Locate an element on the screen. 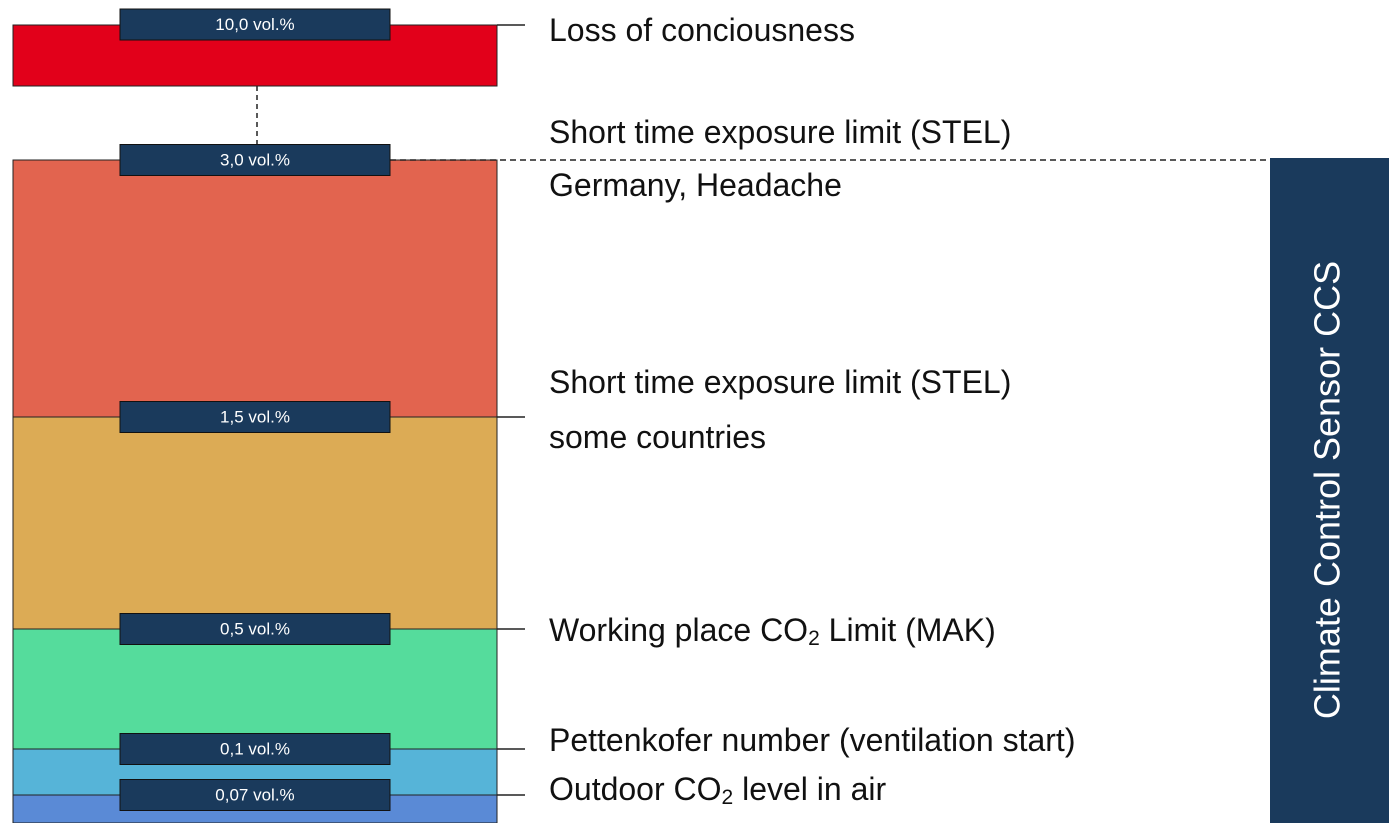  description-text: Working place CO is located at coordinates (678, 630).